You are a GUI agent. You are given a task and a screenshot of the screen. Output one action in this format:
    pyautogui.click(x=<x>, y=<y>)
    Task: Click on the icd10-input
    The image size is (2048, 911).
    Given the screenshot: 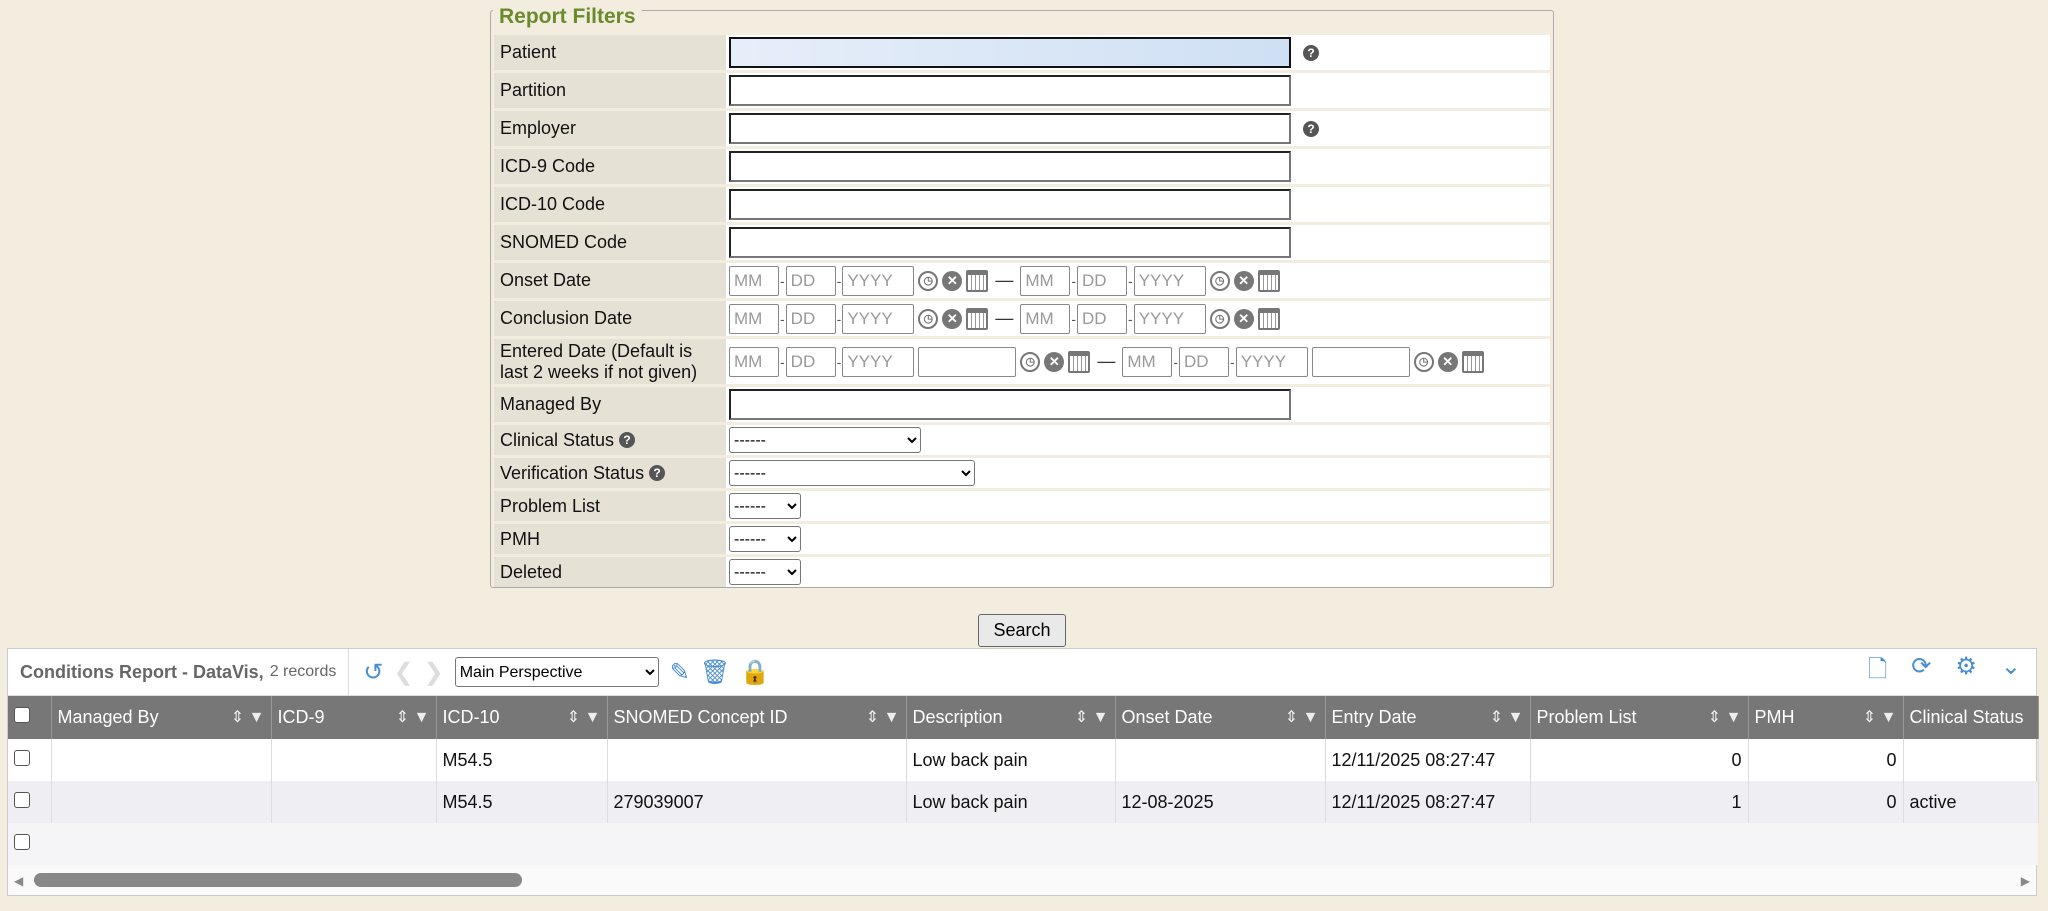 What is the action you would take?
    pyautogui.click(x=1010, y=204)
    